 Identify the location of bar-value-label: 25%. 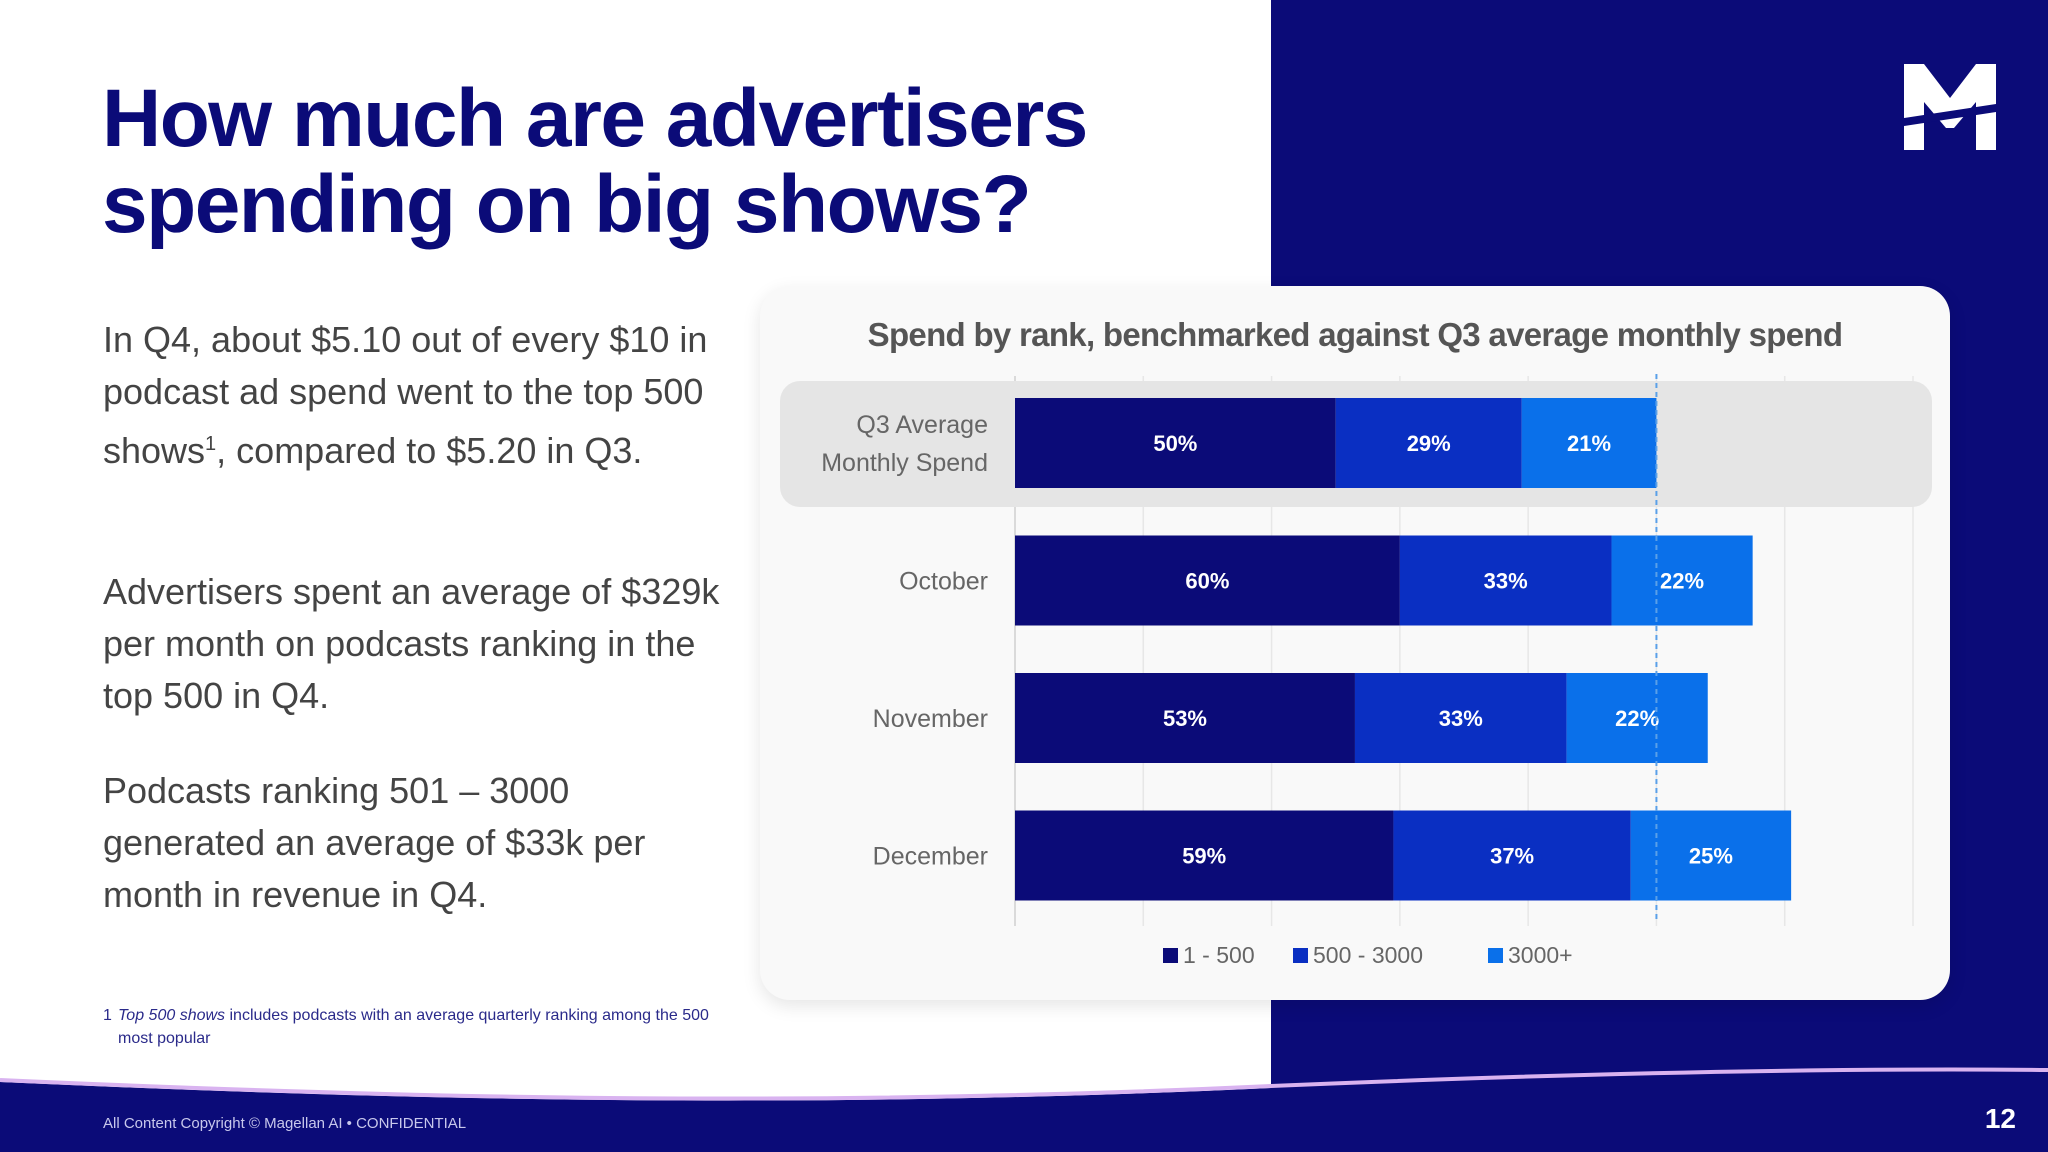
(1711, 856).